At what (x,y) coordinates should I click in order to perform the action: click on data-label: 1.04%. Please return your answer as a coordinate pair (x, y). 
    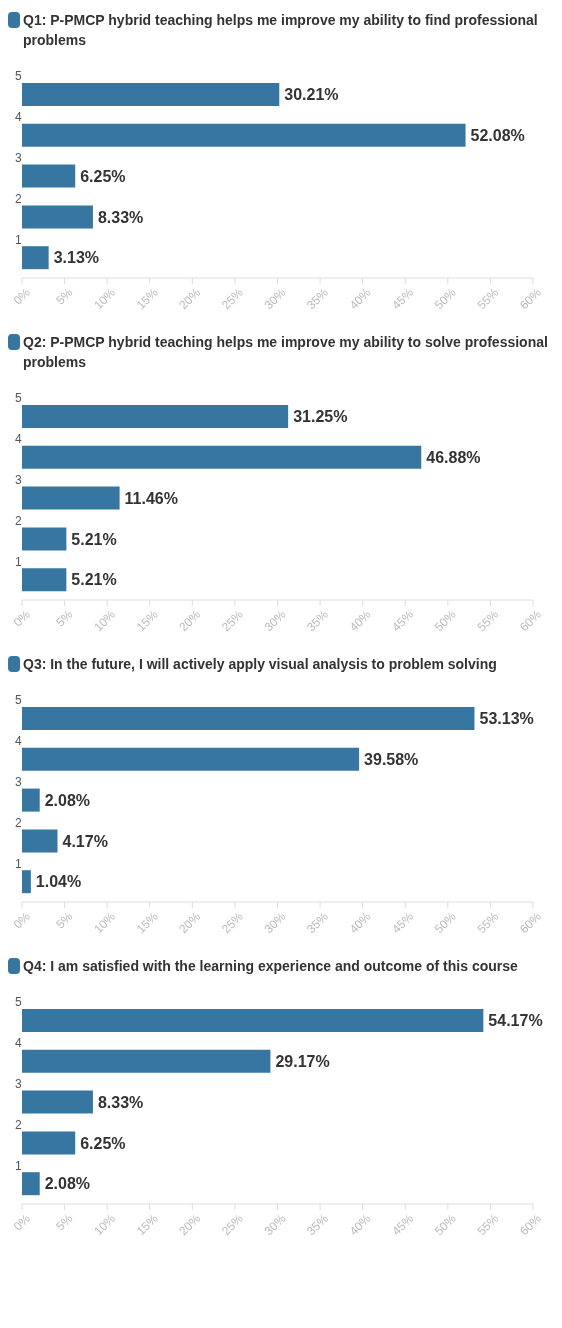
    Looking at the image, I should click on (58, 882).